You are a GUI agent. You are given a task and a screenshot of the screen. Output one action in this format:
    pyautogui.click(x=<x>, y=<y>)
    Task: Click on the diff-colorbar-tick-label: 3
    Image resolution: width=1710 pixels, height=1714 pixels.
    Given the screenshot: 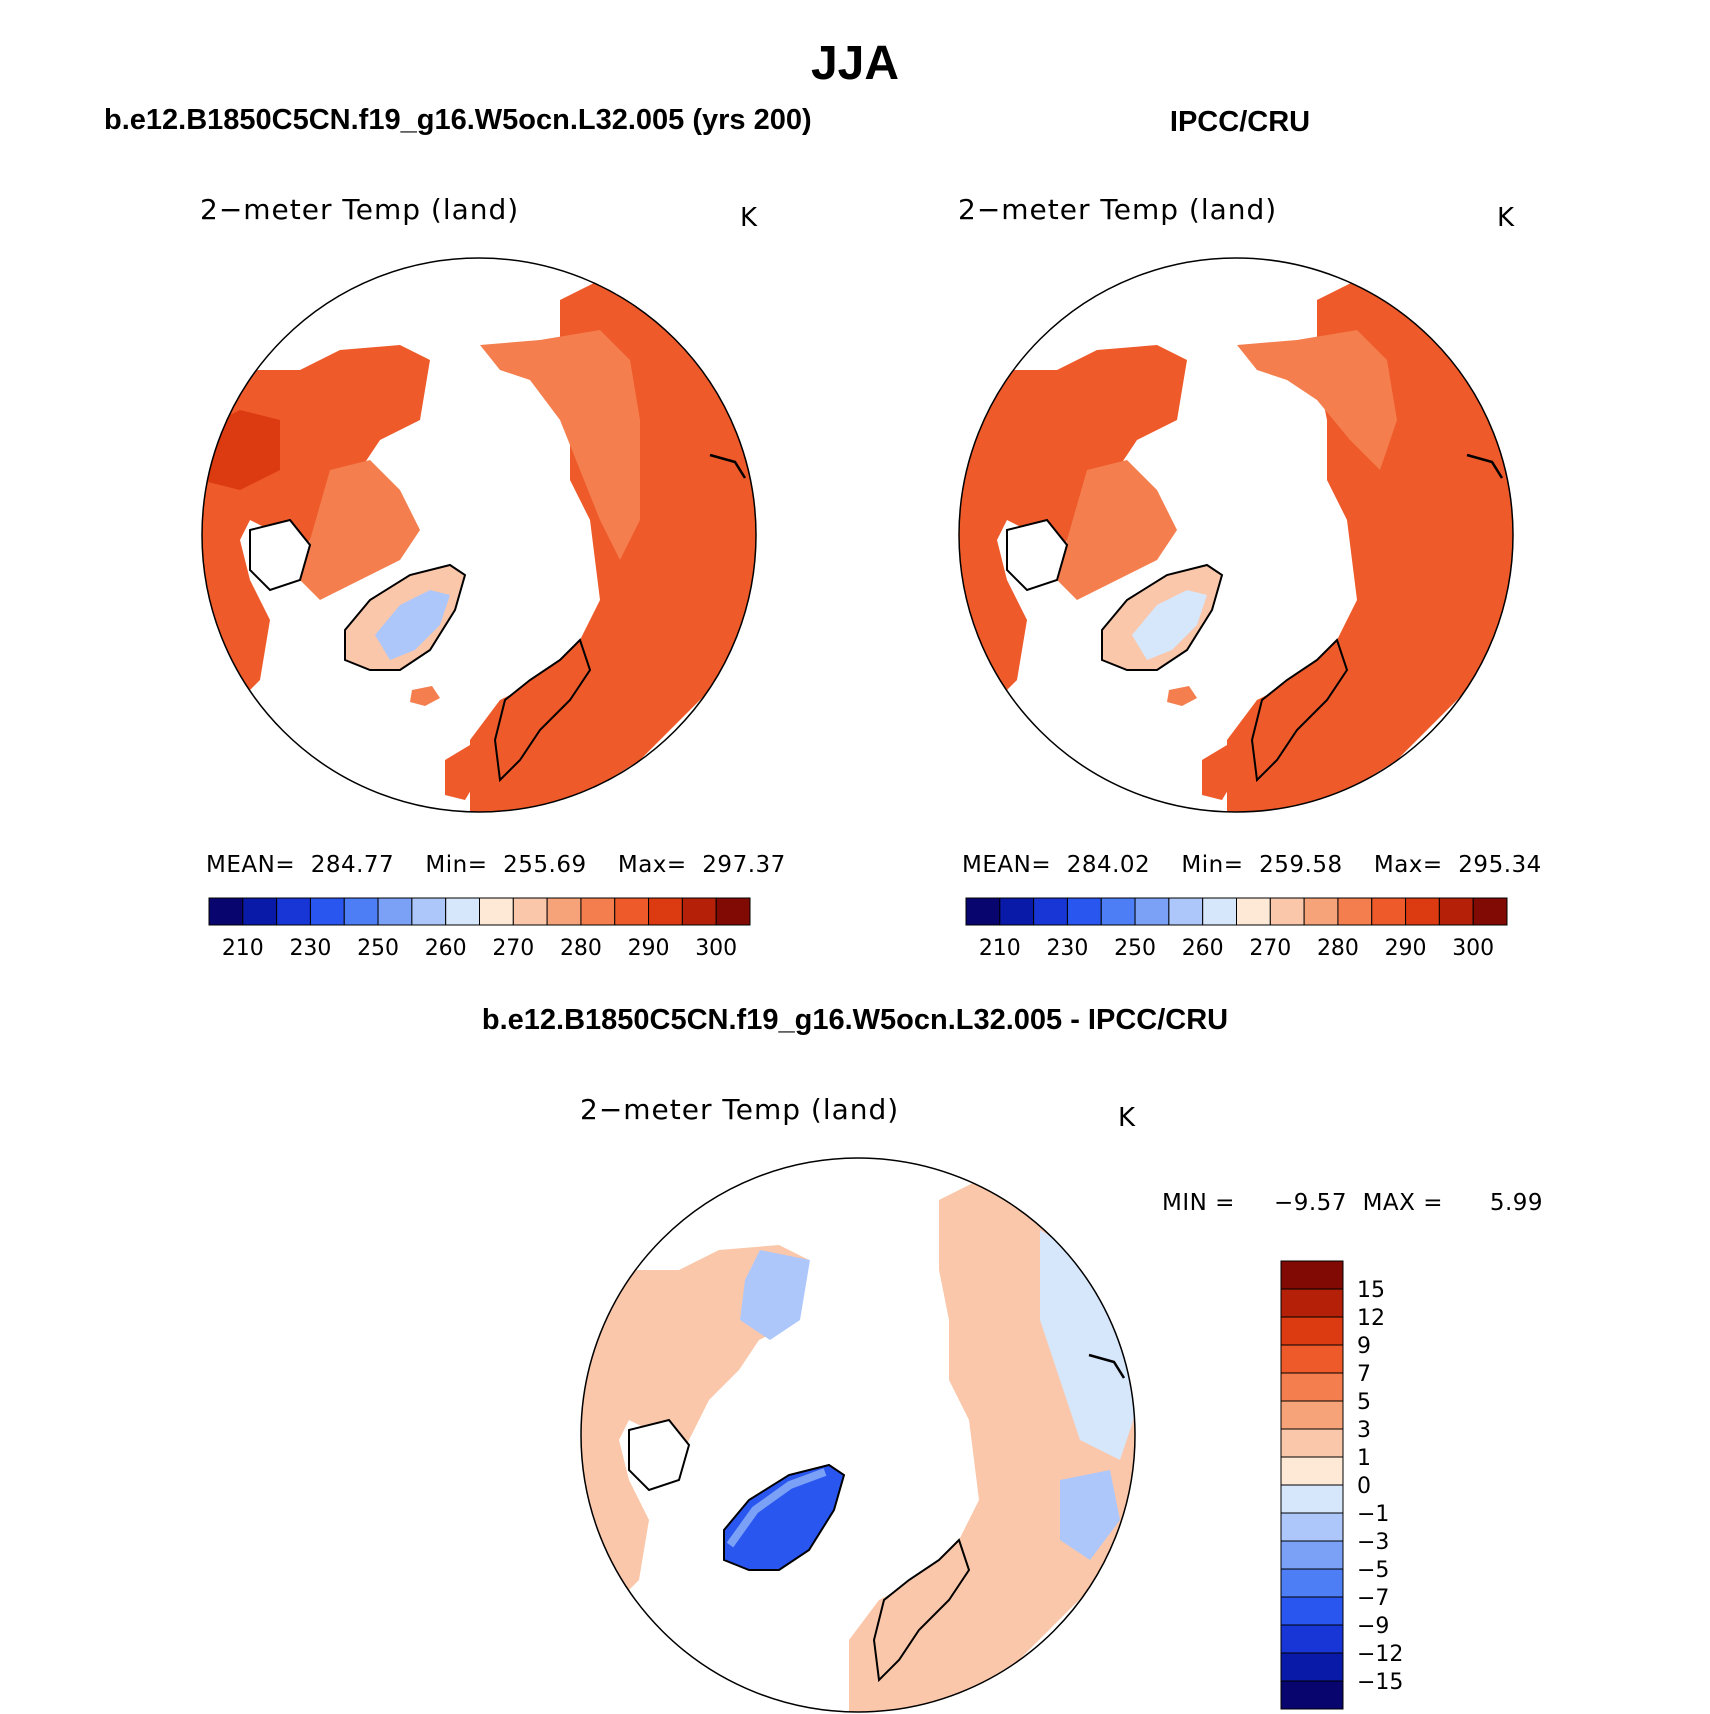 What is the action you would take?
    pyautogui.click(x=1364, y=1430)
    